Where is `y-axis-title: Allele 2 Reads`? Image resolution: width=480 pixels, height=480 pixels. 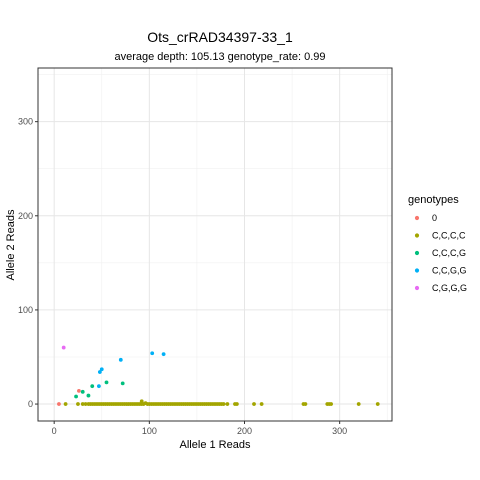 y-axis-title: Allele 2 Reads is located at coordinates (11, 244).